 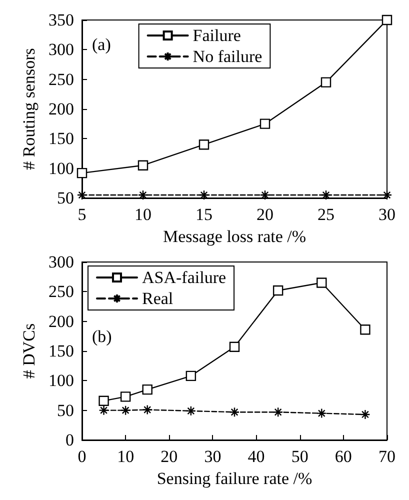 What do you see at coordinates (387, 456) in the screenshot?
I see `x-tick-label: 70` at bounding box center [387, 456].